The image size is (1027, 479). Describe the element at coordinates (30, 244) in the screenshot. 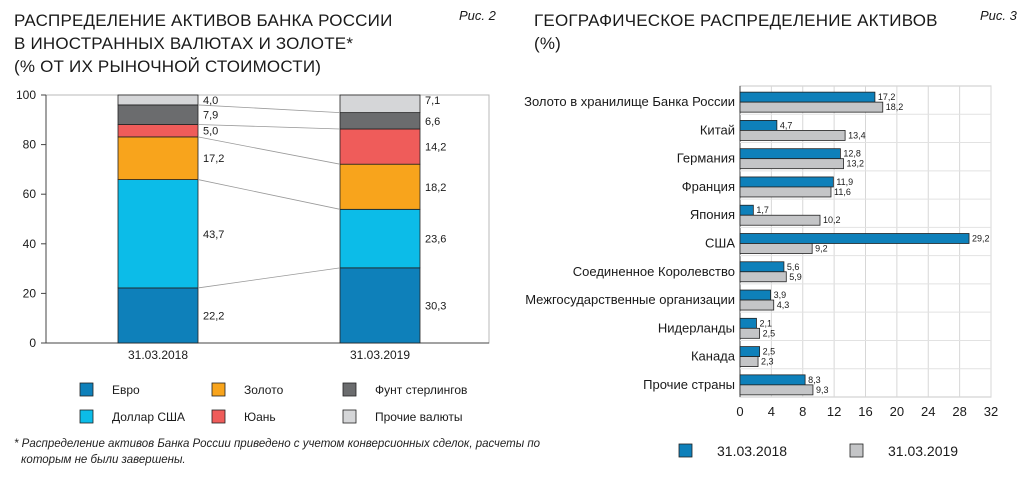

I see `y-tick-label: 40` at that location.